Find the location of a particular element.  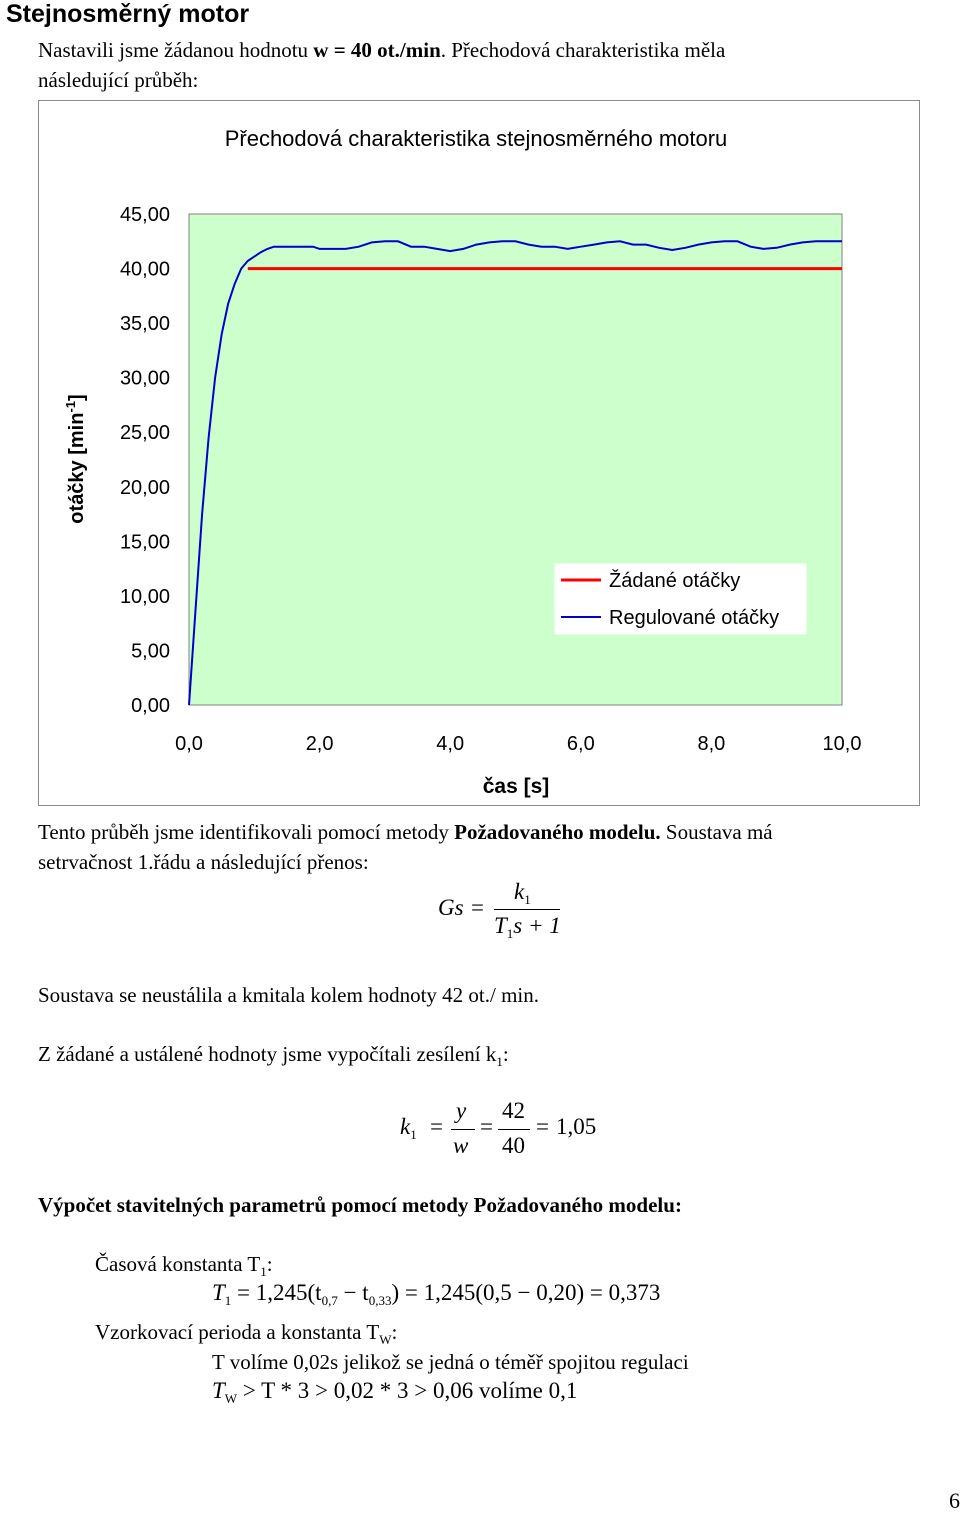

y-tick-label: 0,00 is located at coordinates (150, 706).